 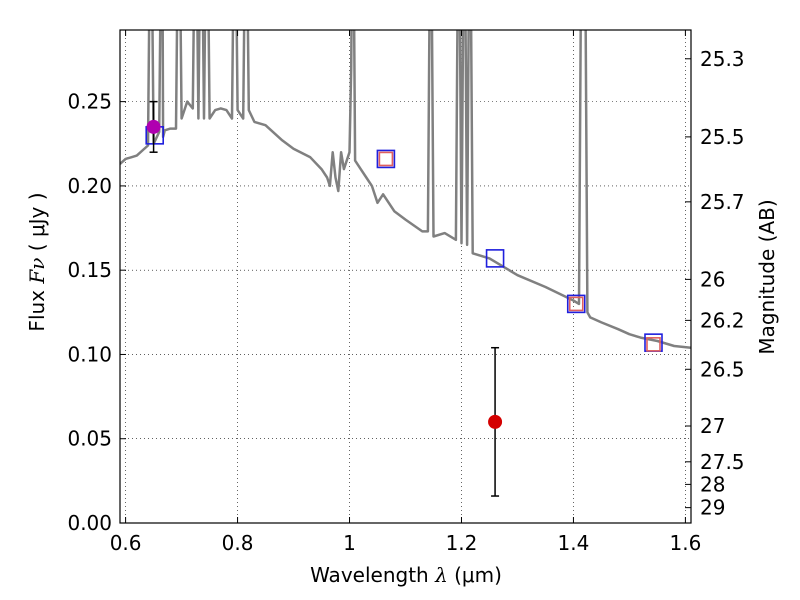 I want to click on x-tick-label: 1.4, so click(x=574, y=543).